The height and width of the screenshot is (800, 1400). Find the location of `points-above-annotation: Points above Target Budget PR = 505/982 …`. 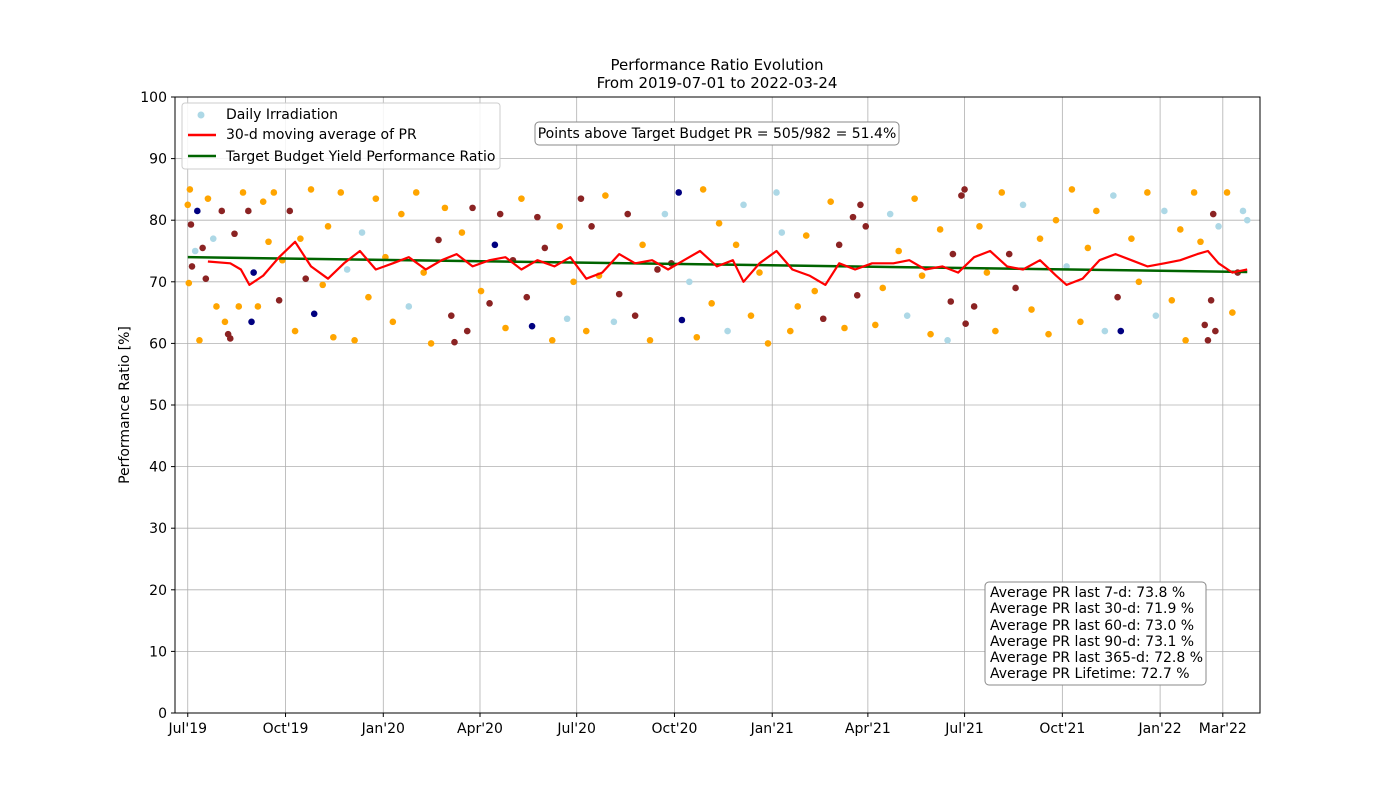

points-above-annotation: Points above Target Budget PR = 505/982 … is located at coordinates (717, 133).